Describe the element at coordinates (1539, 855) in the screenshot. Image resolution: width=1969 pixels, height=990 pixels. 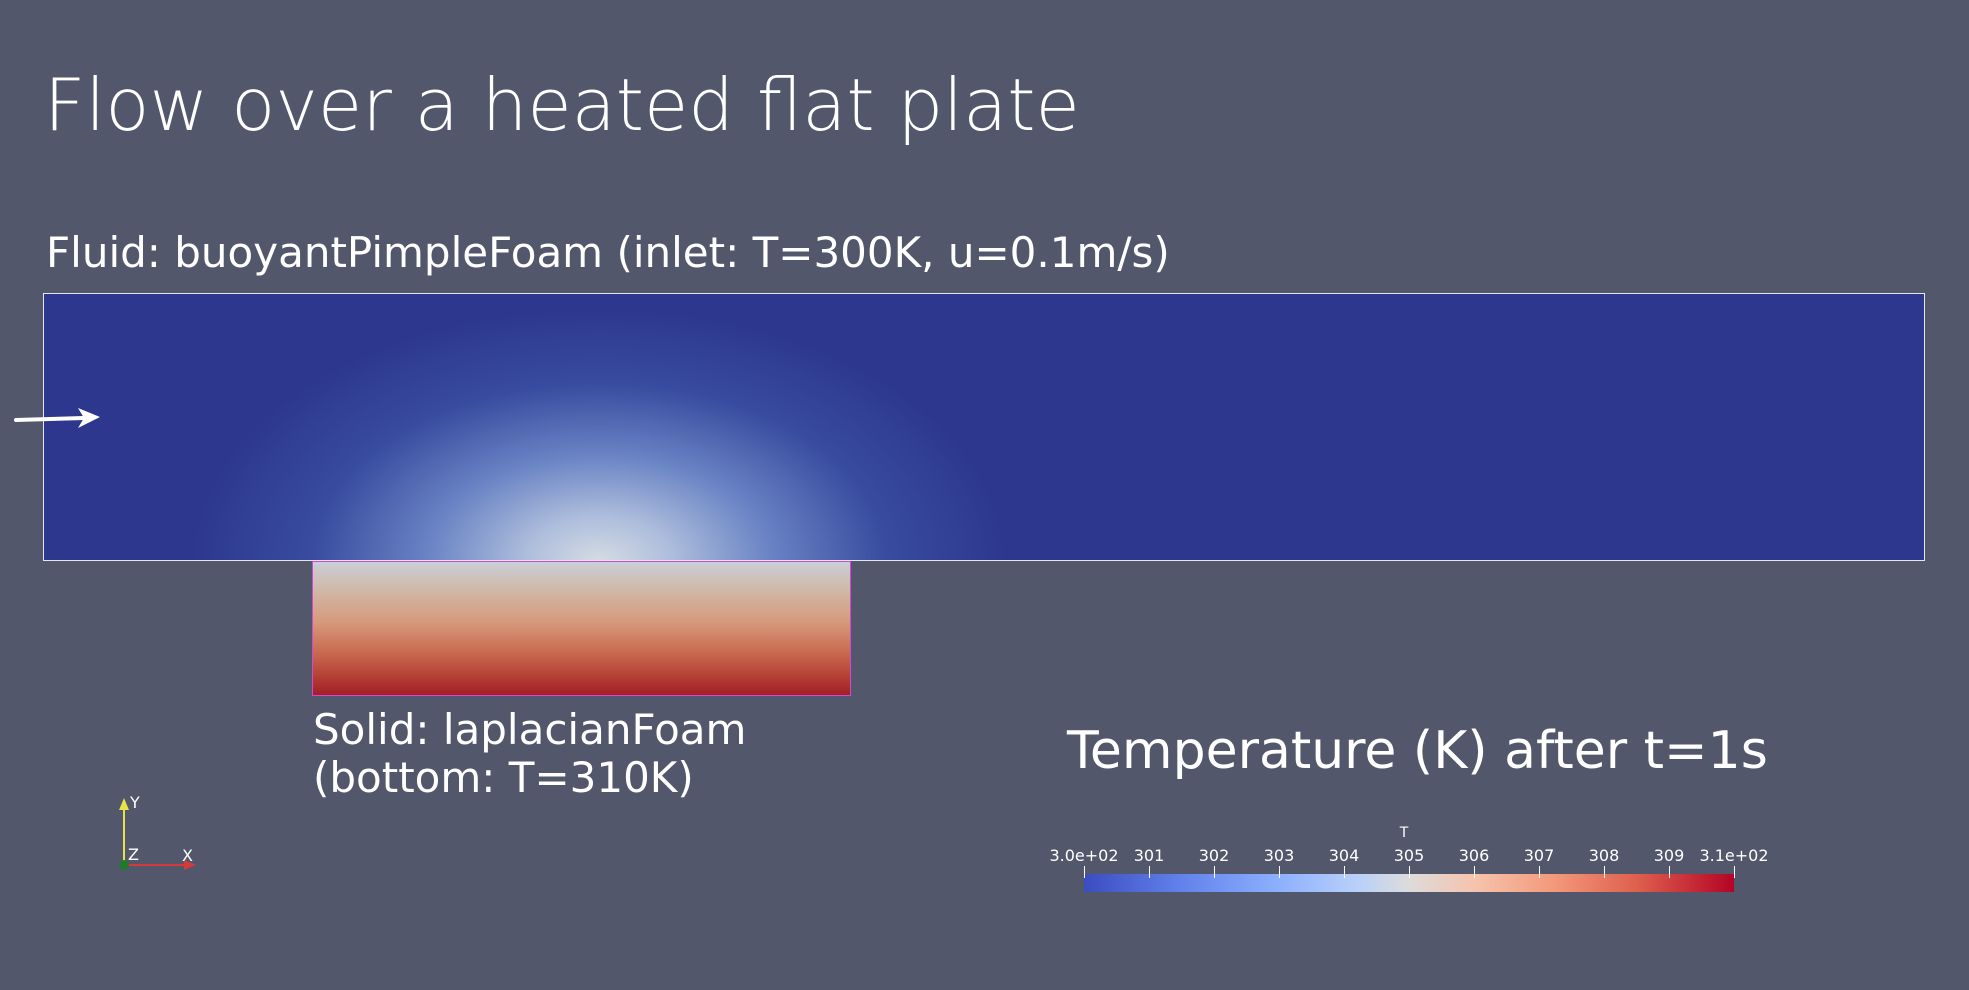
I see `colorbar-tick-label: 307` at that location.